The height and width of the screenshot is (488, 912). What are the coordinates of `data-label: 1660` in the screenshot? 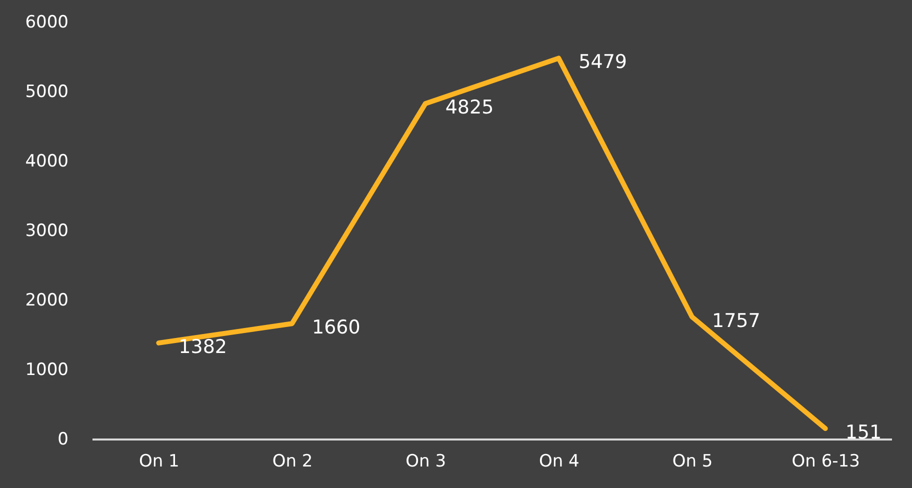 It's located at (336, 327).